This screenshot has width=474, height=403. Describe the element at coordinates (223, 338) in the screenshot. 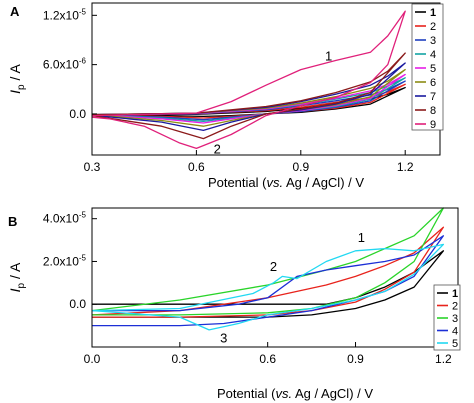

I see `annotation-label: 3` at that location.